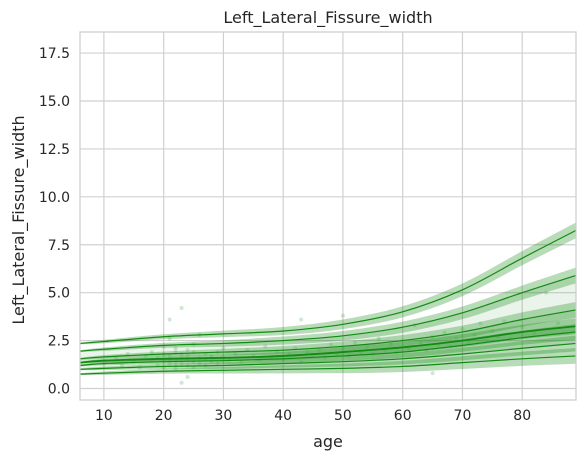 The image size is (586, 463). I want to click on y-tick-label: 12.5, so click(54, 150).